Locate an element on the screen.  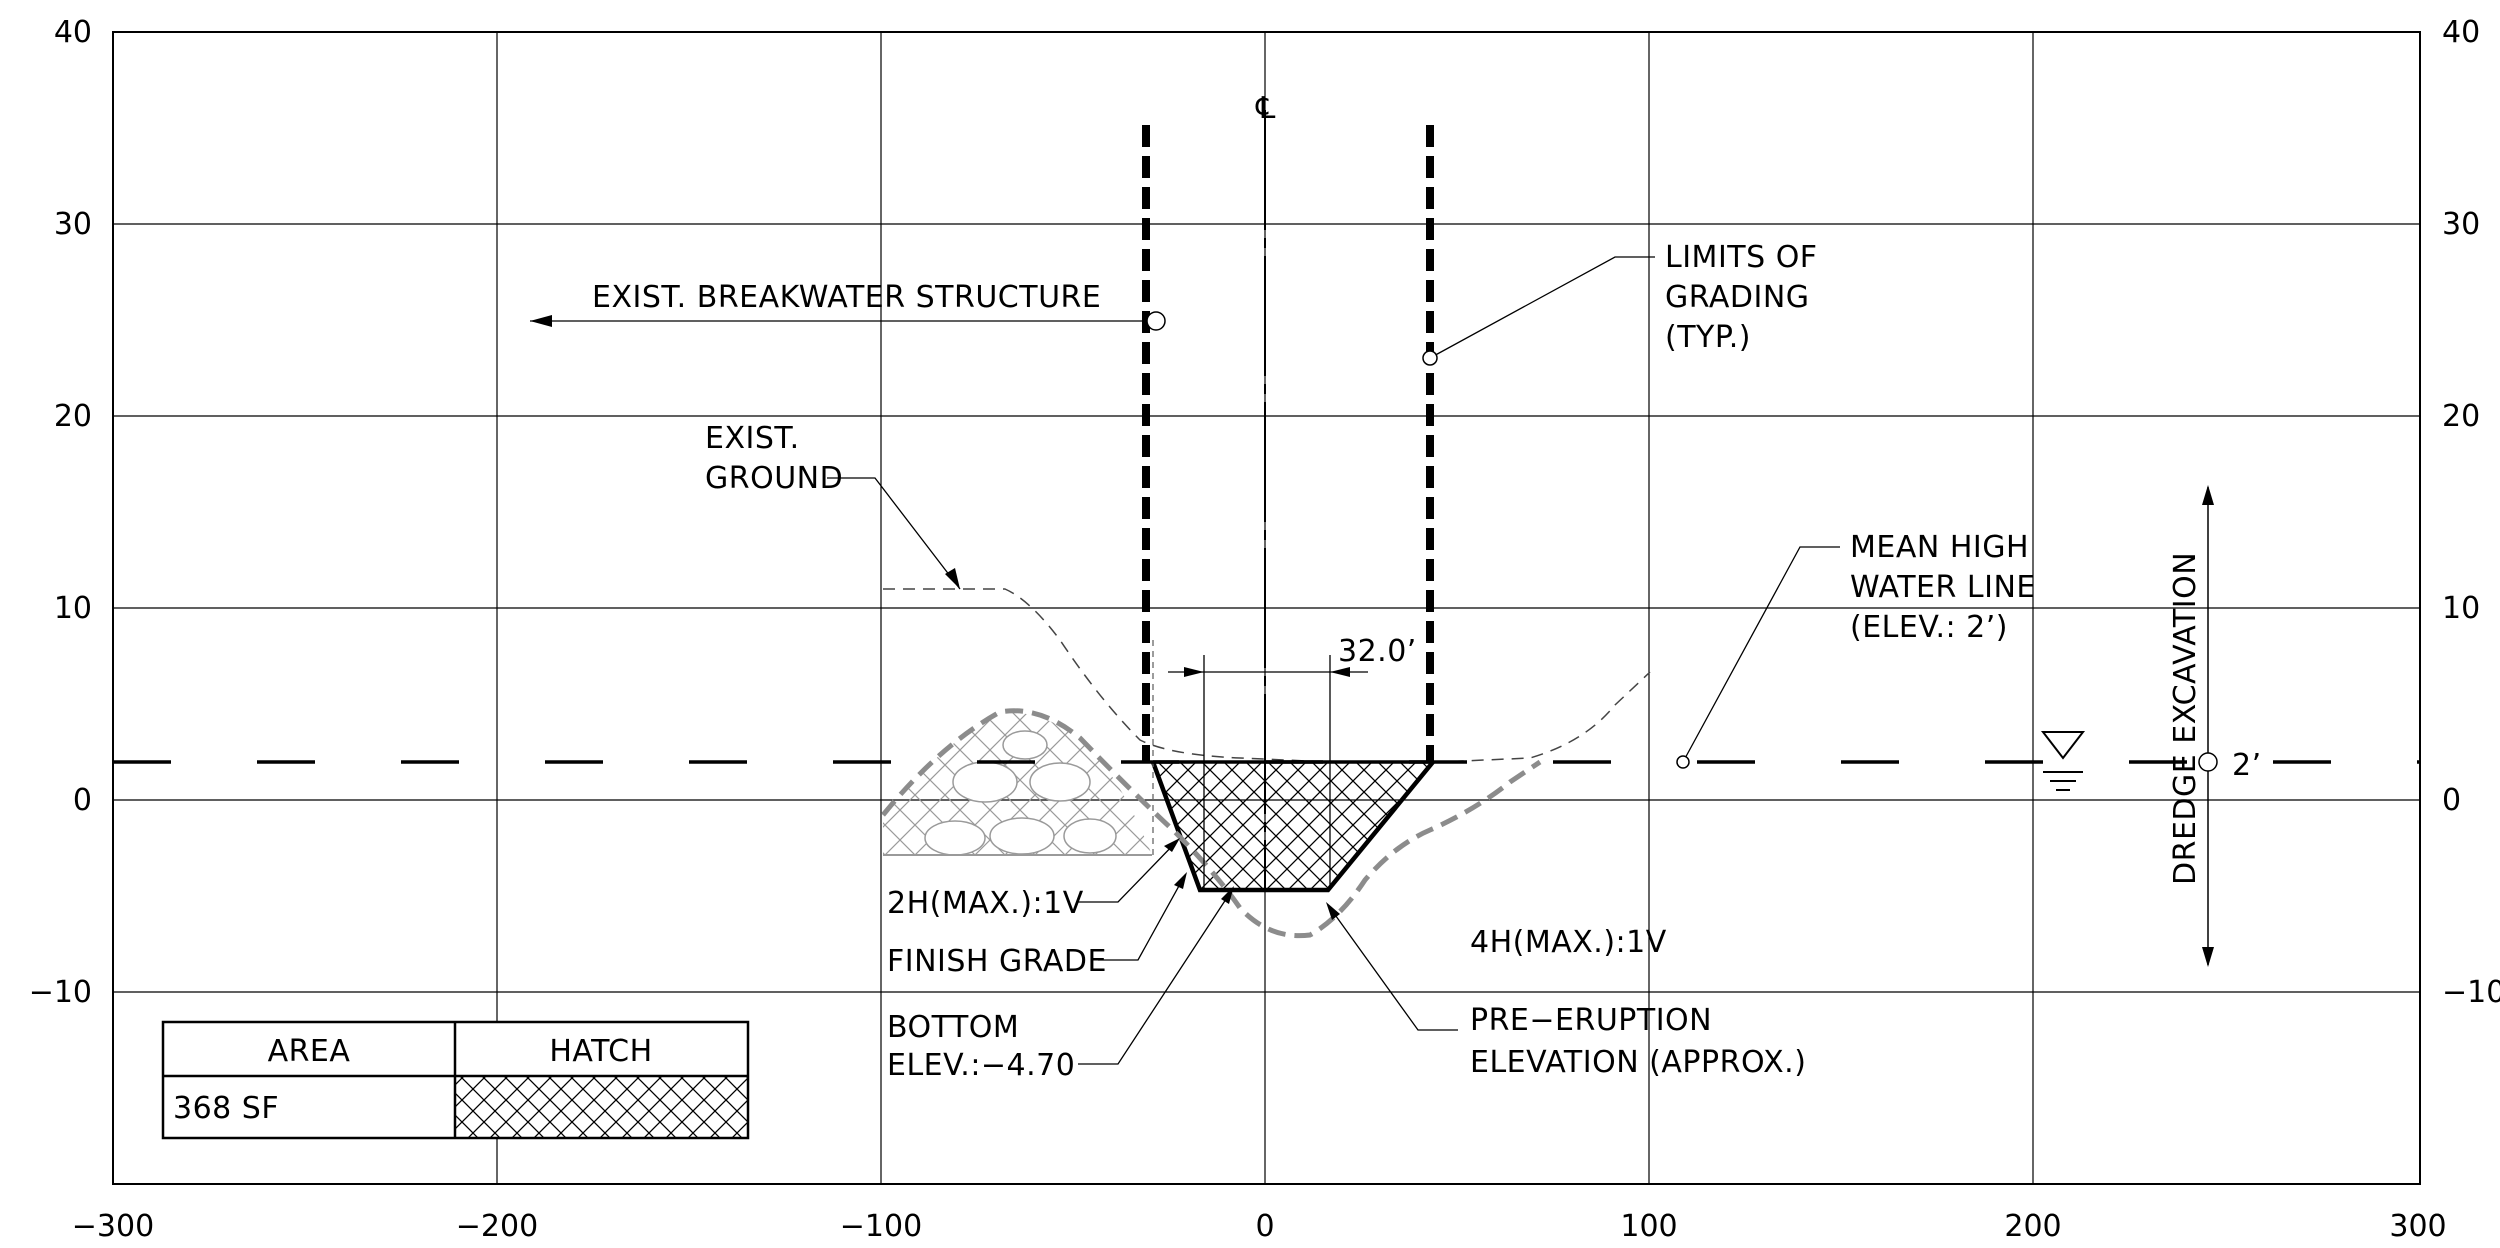
breakwater-label: EXIST. BREAKWATER STRUCTURE is located at coordinates (846, 297).